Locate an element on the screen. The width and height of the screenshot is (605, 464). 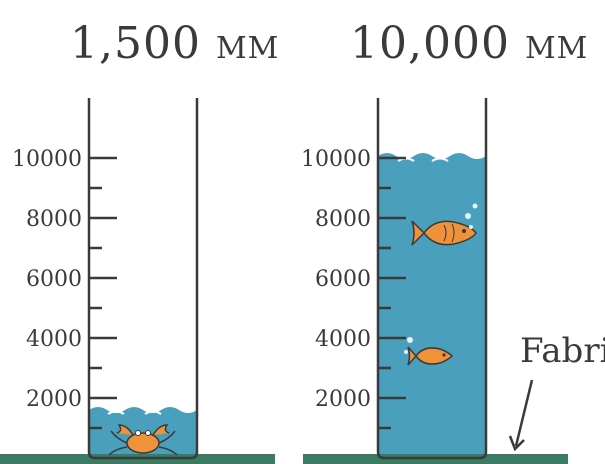
left-tube is located at coordinates (143, 279).